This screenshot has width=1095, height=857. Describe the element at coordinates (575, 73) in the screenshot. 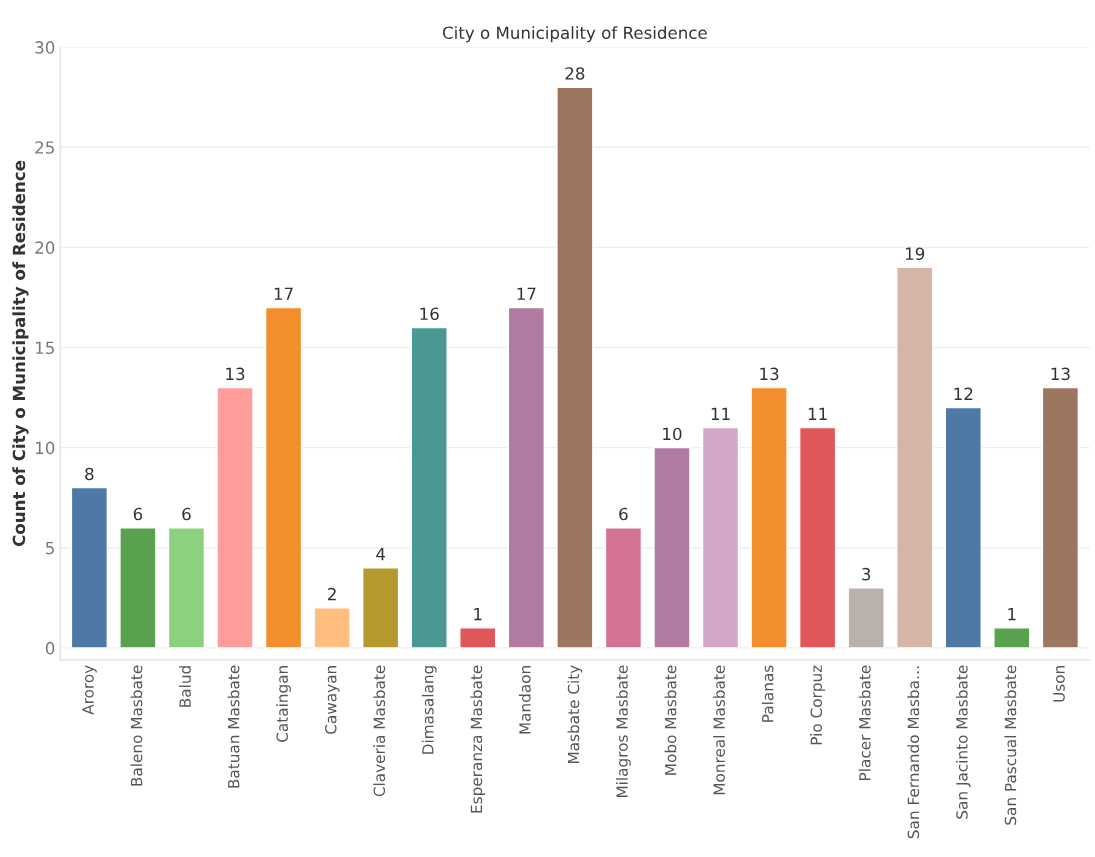

I see `data-label: 28` at that location.